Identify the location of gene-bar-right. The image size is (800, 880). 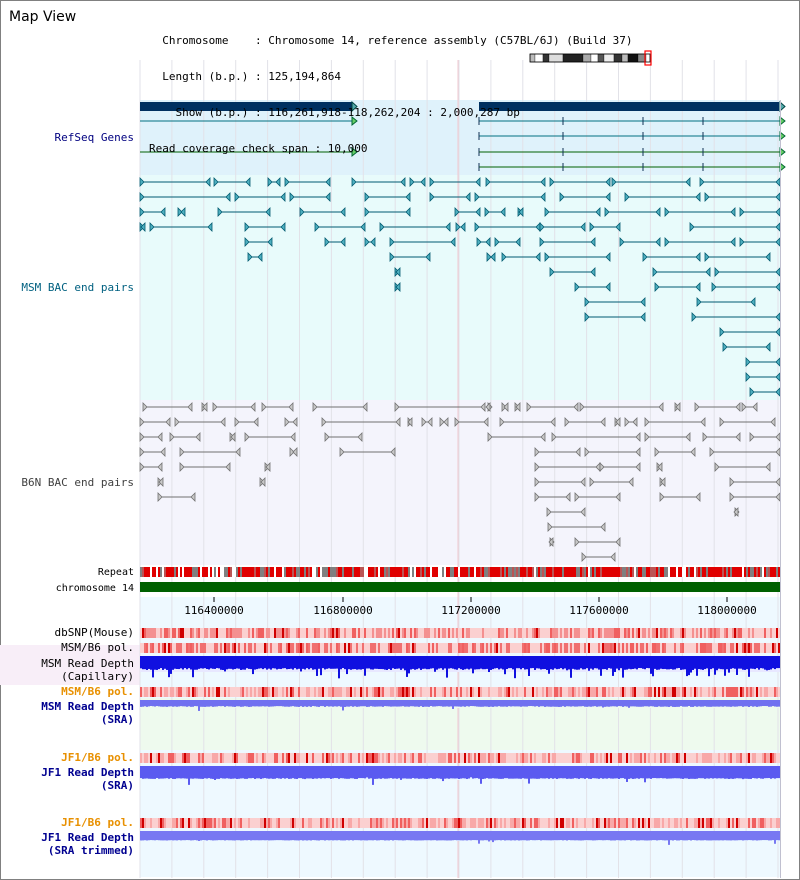
(629, 106).